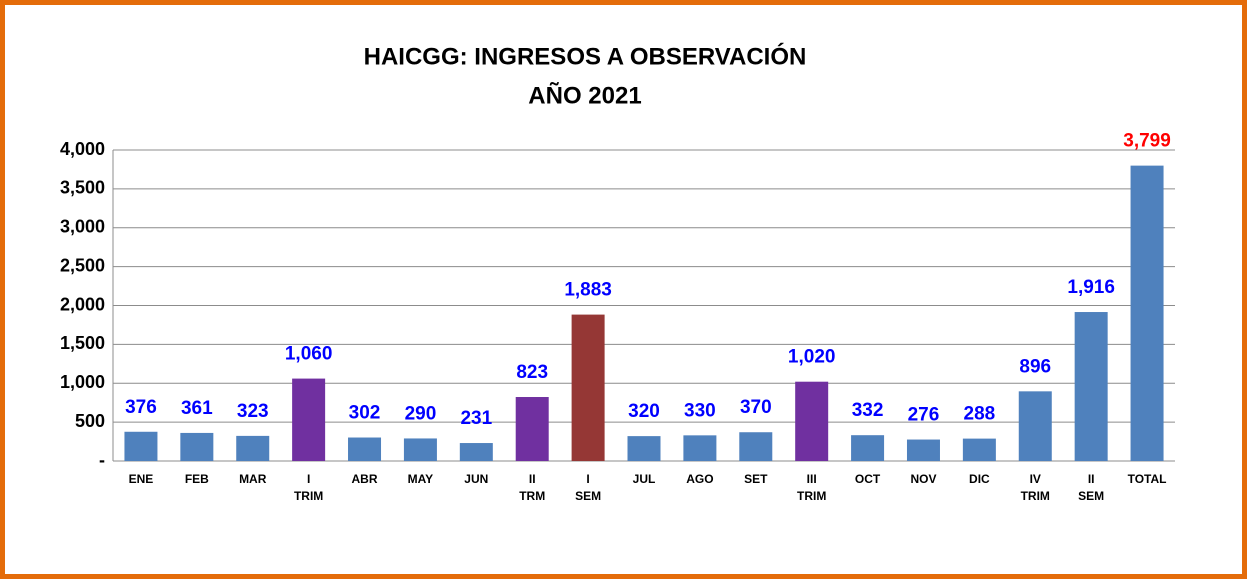 This screenshot has width=1247, height=584. I want to click on x-tick-label: NOV, so click(923, 479).